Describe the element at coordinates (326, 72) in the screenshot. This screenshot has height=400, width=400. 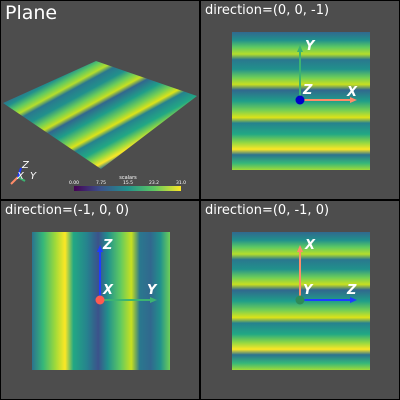
I see `axes-glyph: X Y Z` at that location.